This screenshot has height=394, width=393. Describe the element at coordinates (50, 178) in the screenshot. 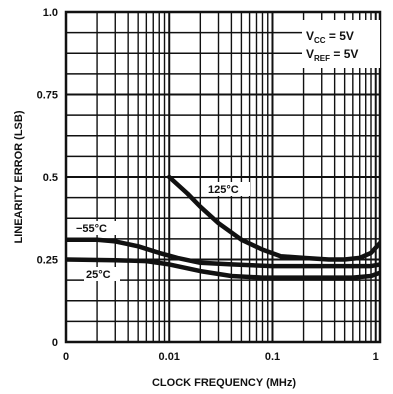

I see `y-tick-label: 0.5` at that location.